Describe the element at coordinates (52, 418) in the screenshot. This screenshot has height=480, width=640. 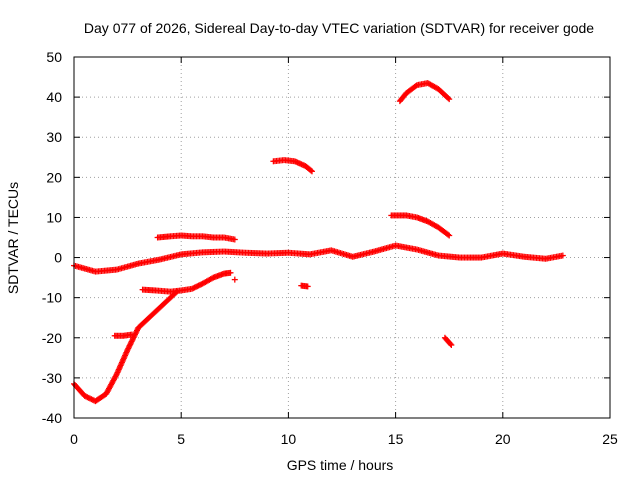
I see `y-tick-label: -40` at that location.